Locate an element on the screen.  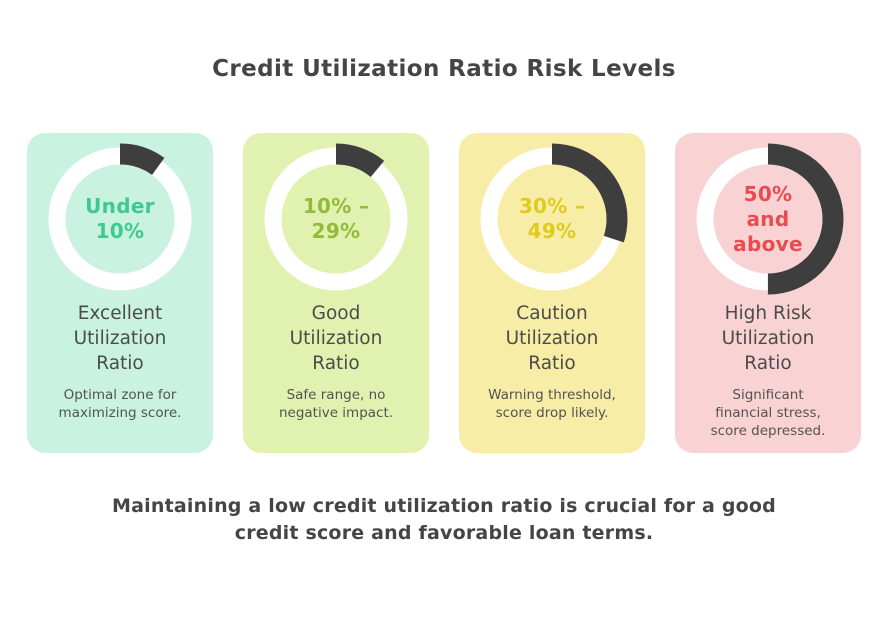
utilization-donut-chart: 50% and above is located at coordinates (768, 219).